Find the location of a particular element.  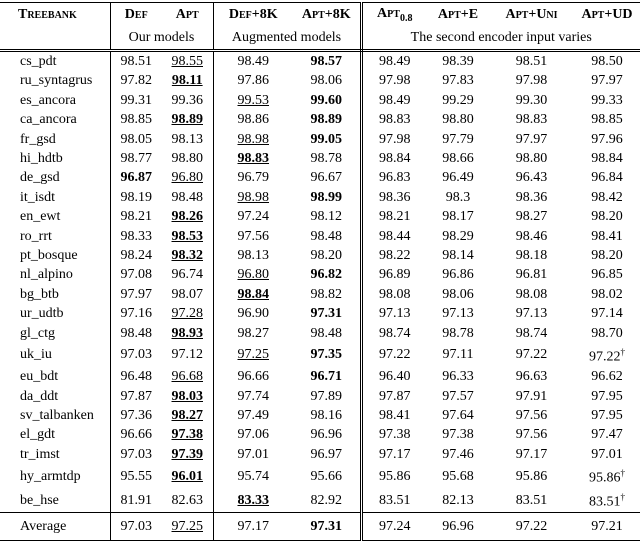

score-cell: 99.29 is located at coordinates (458, 100).